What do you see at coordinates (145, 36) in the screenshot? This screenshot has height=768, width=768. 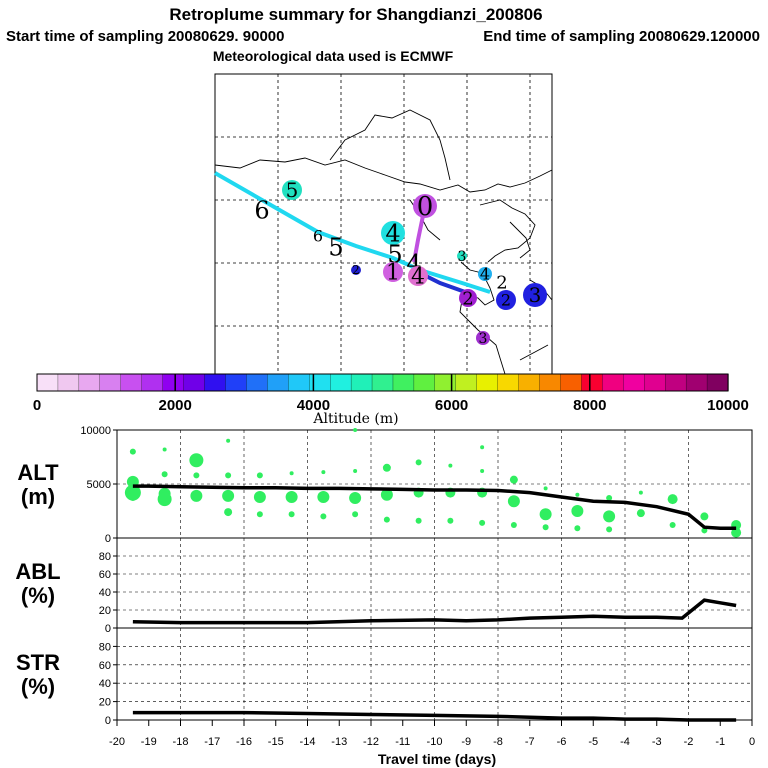 I see `start-time-label: Start time of sampling 20080629. 90000` at bounding box center [145, 36].